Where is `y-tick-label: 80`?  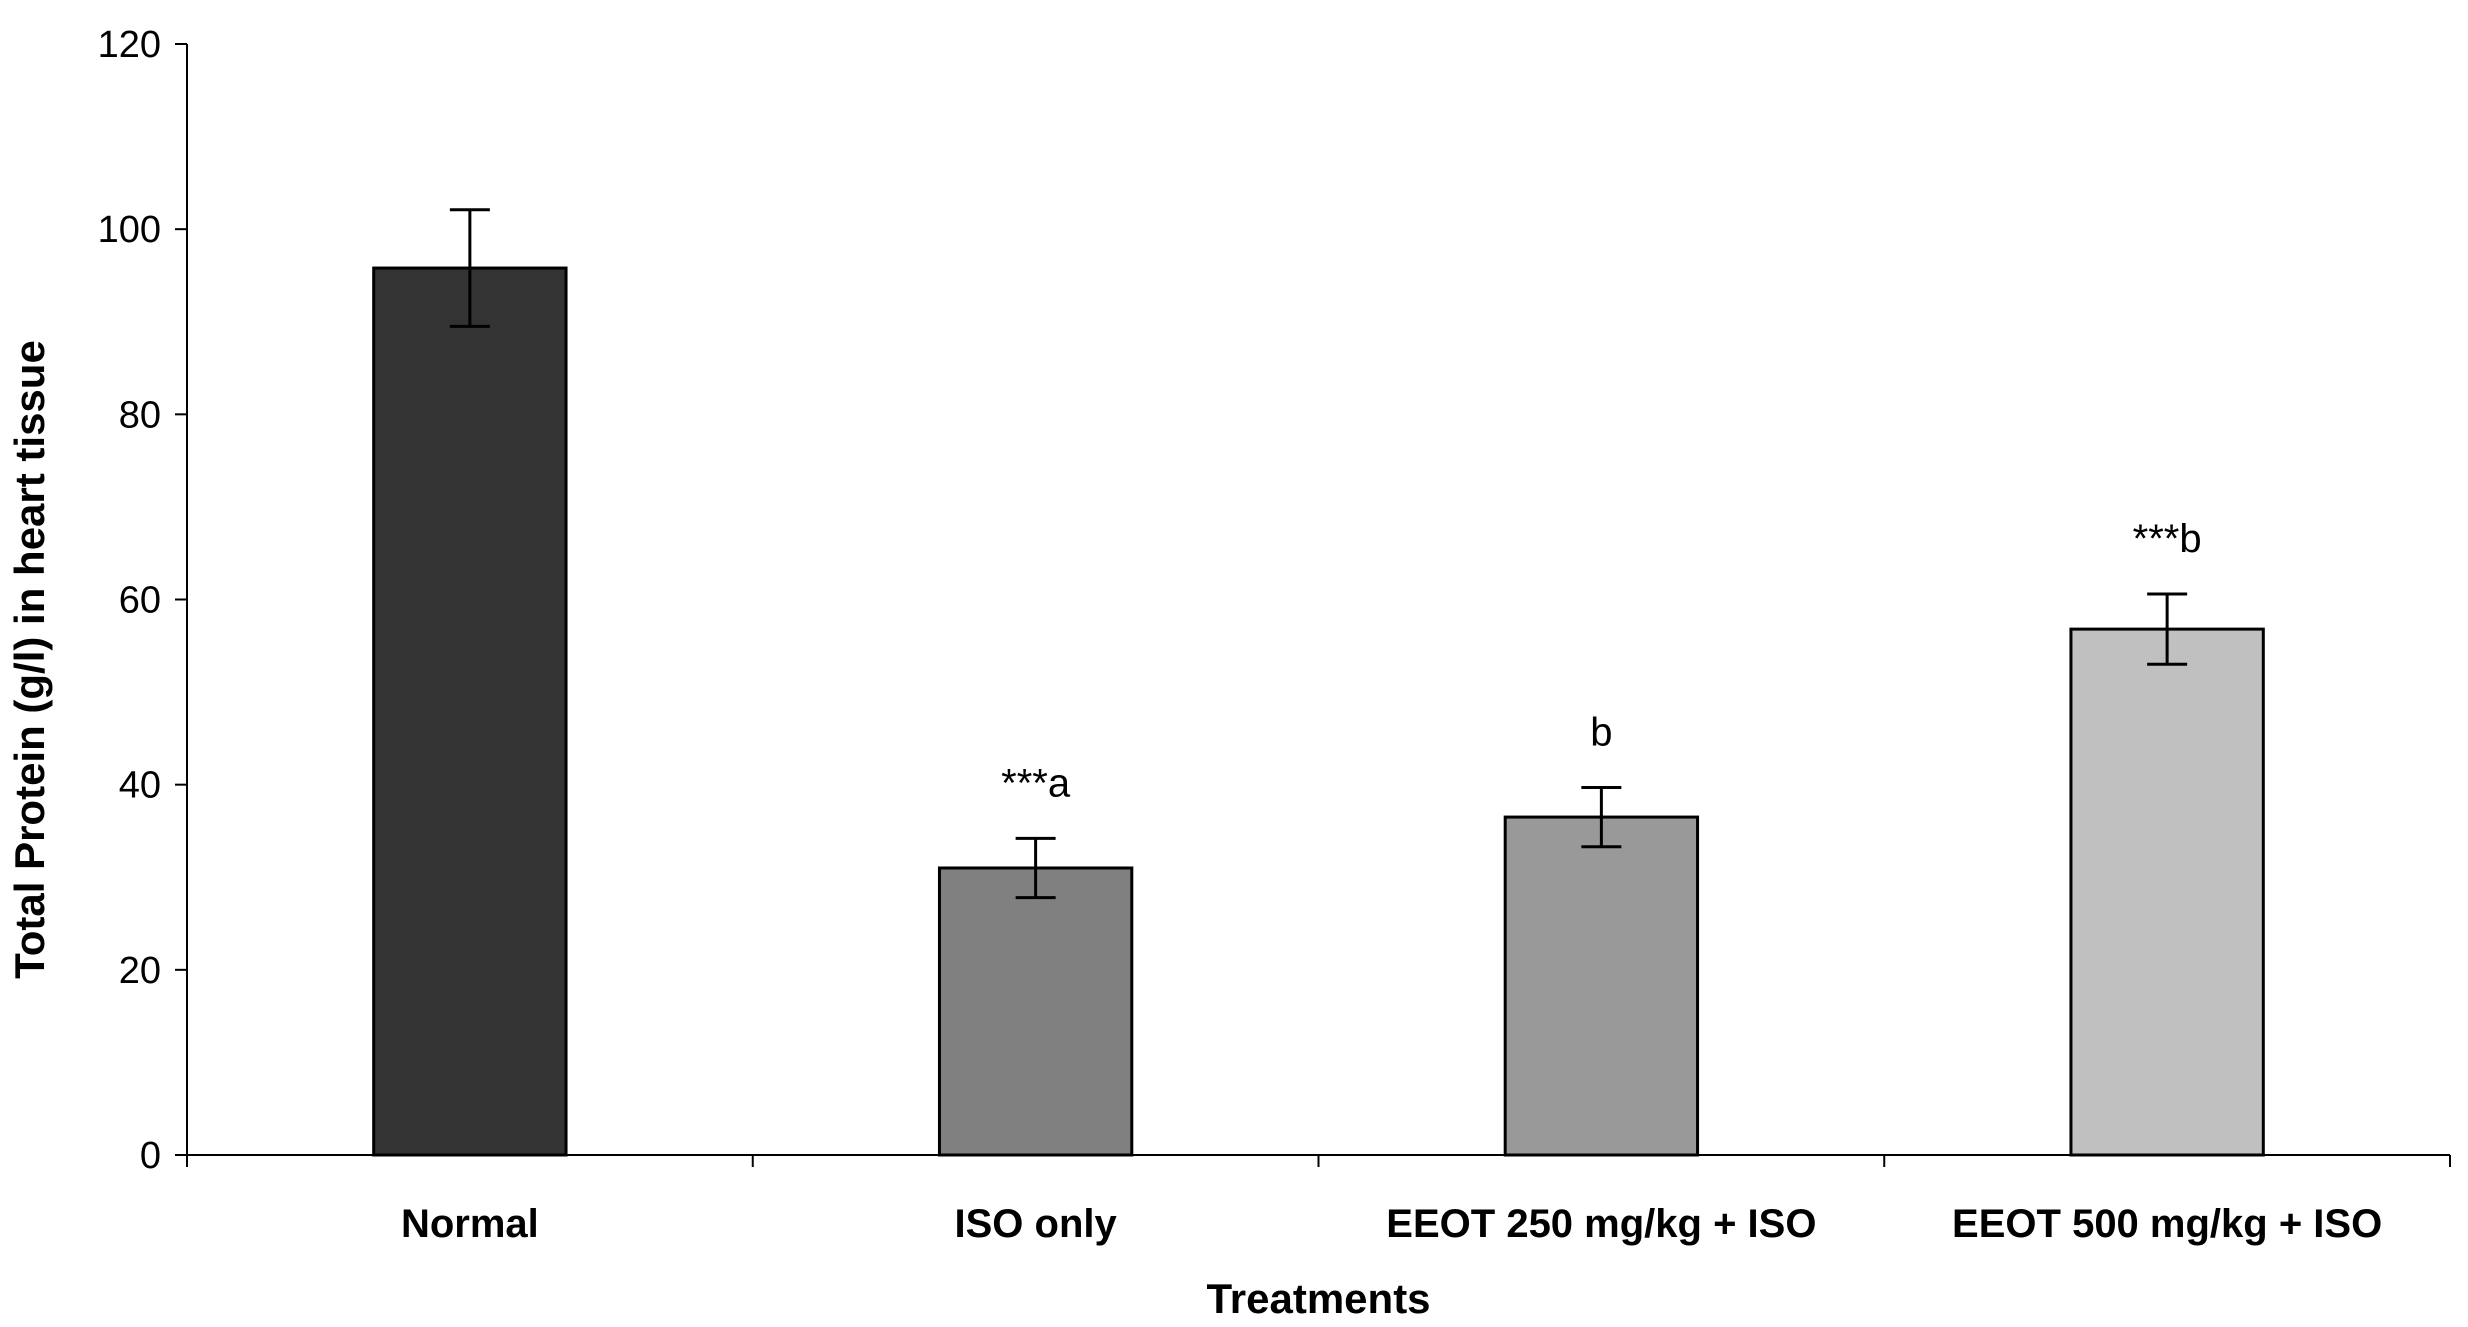
y-tick-label: 80 is located at coordinates (140, 415).